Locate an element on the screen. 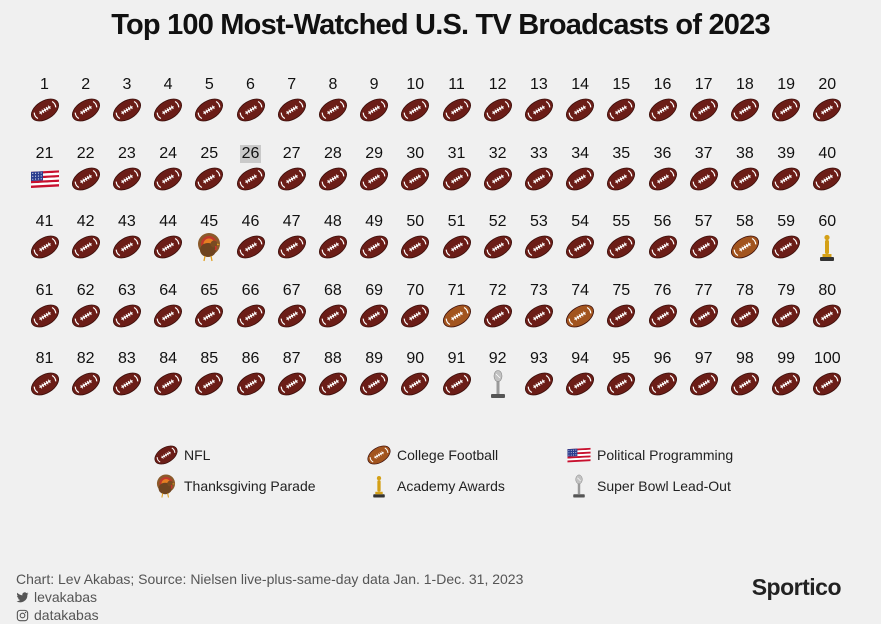 Image resolution: width=881 pixels, height=624 pixels. rank-label: 86 is located at coordinates (250, 358).